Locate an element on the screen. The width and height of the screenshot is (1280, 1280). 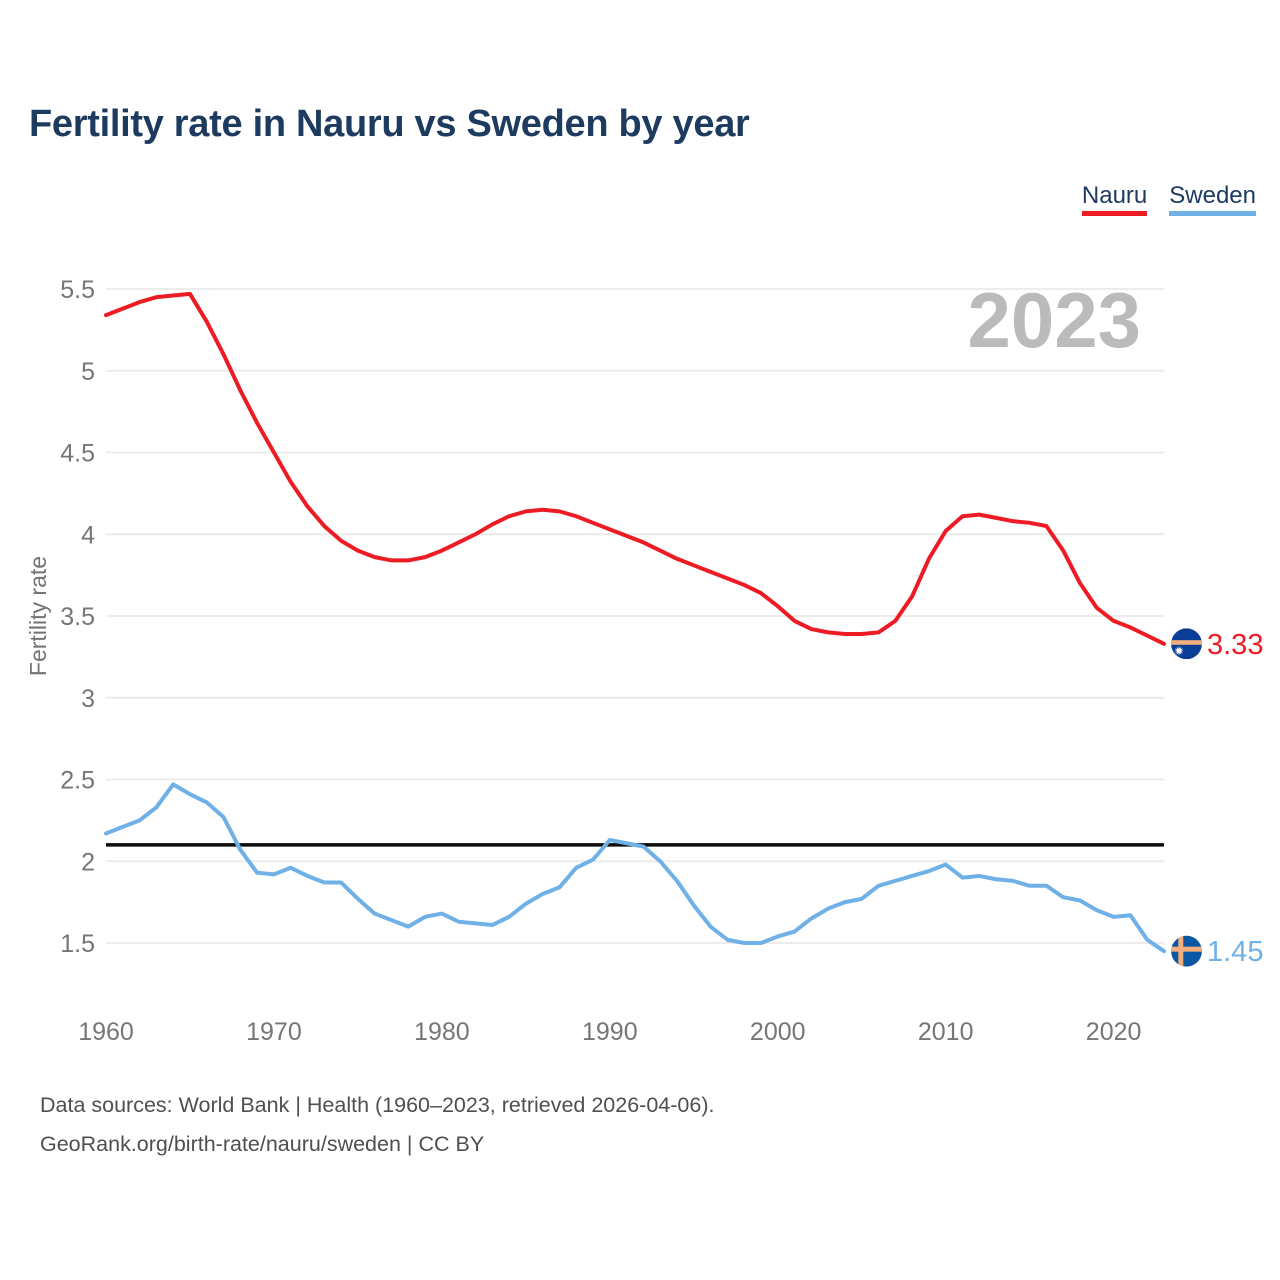
x-tick-label: 2000 is located at coordinates (778, 1032).